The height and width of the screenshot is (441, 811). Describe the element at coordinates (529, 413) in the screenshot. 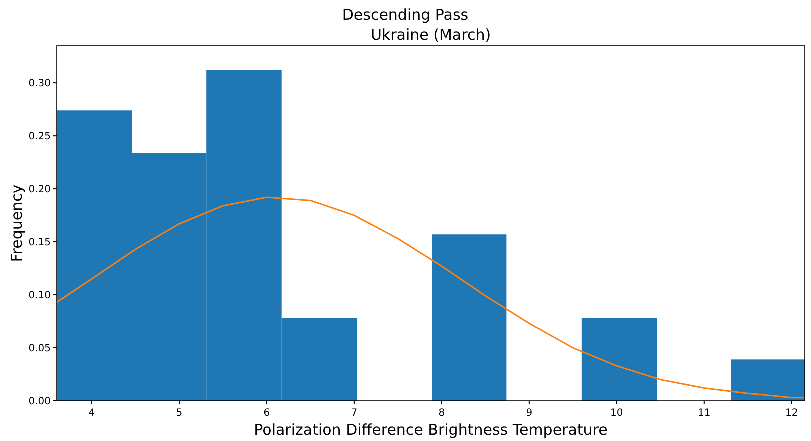

I see `x-tick-label: 9` at that location.